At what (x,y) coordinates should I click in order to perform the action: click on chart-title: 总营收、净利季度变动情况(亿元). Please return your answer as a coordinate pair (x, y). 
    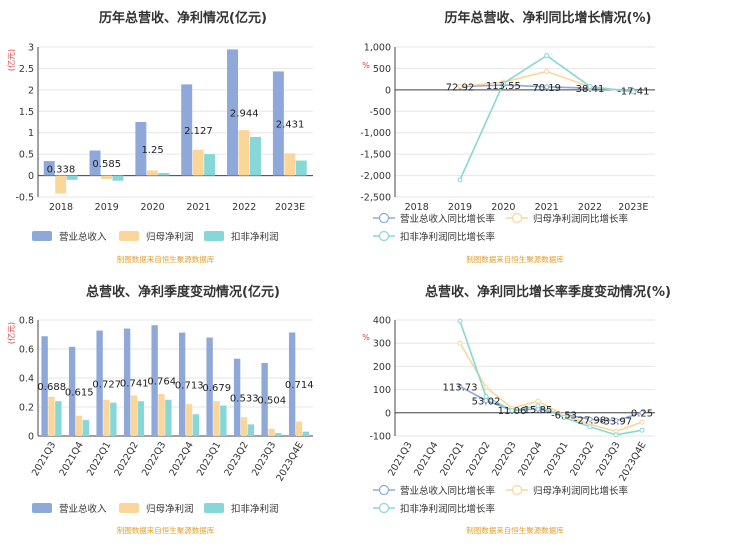
    Looking at the image, I should click on (183, 292).